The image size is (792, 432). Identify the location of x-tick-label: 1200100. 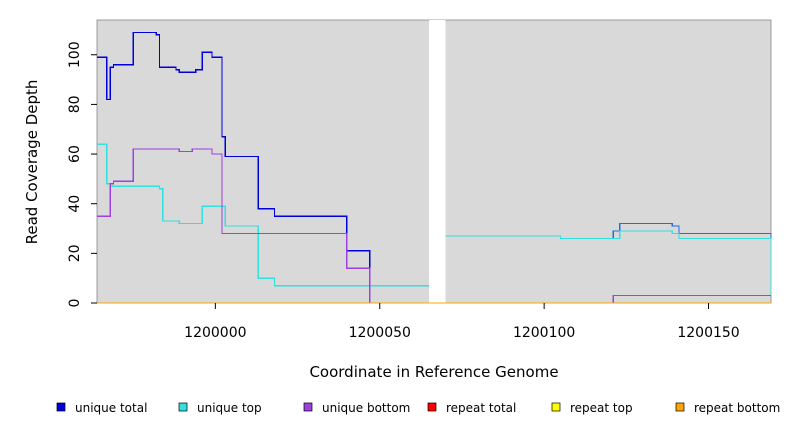
(544, 333).